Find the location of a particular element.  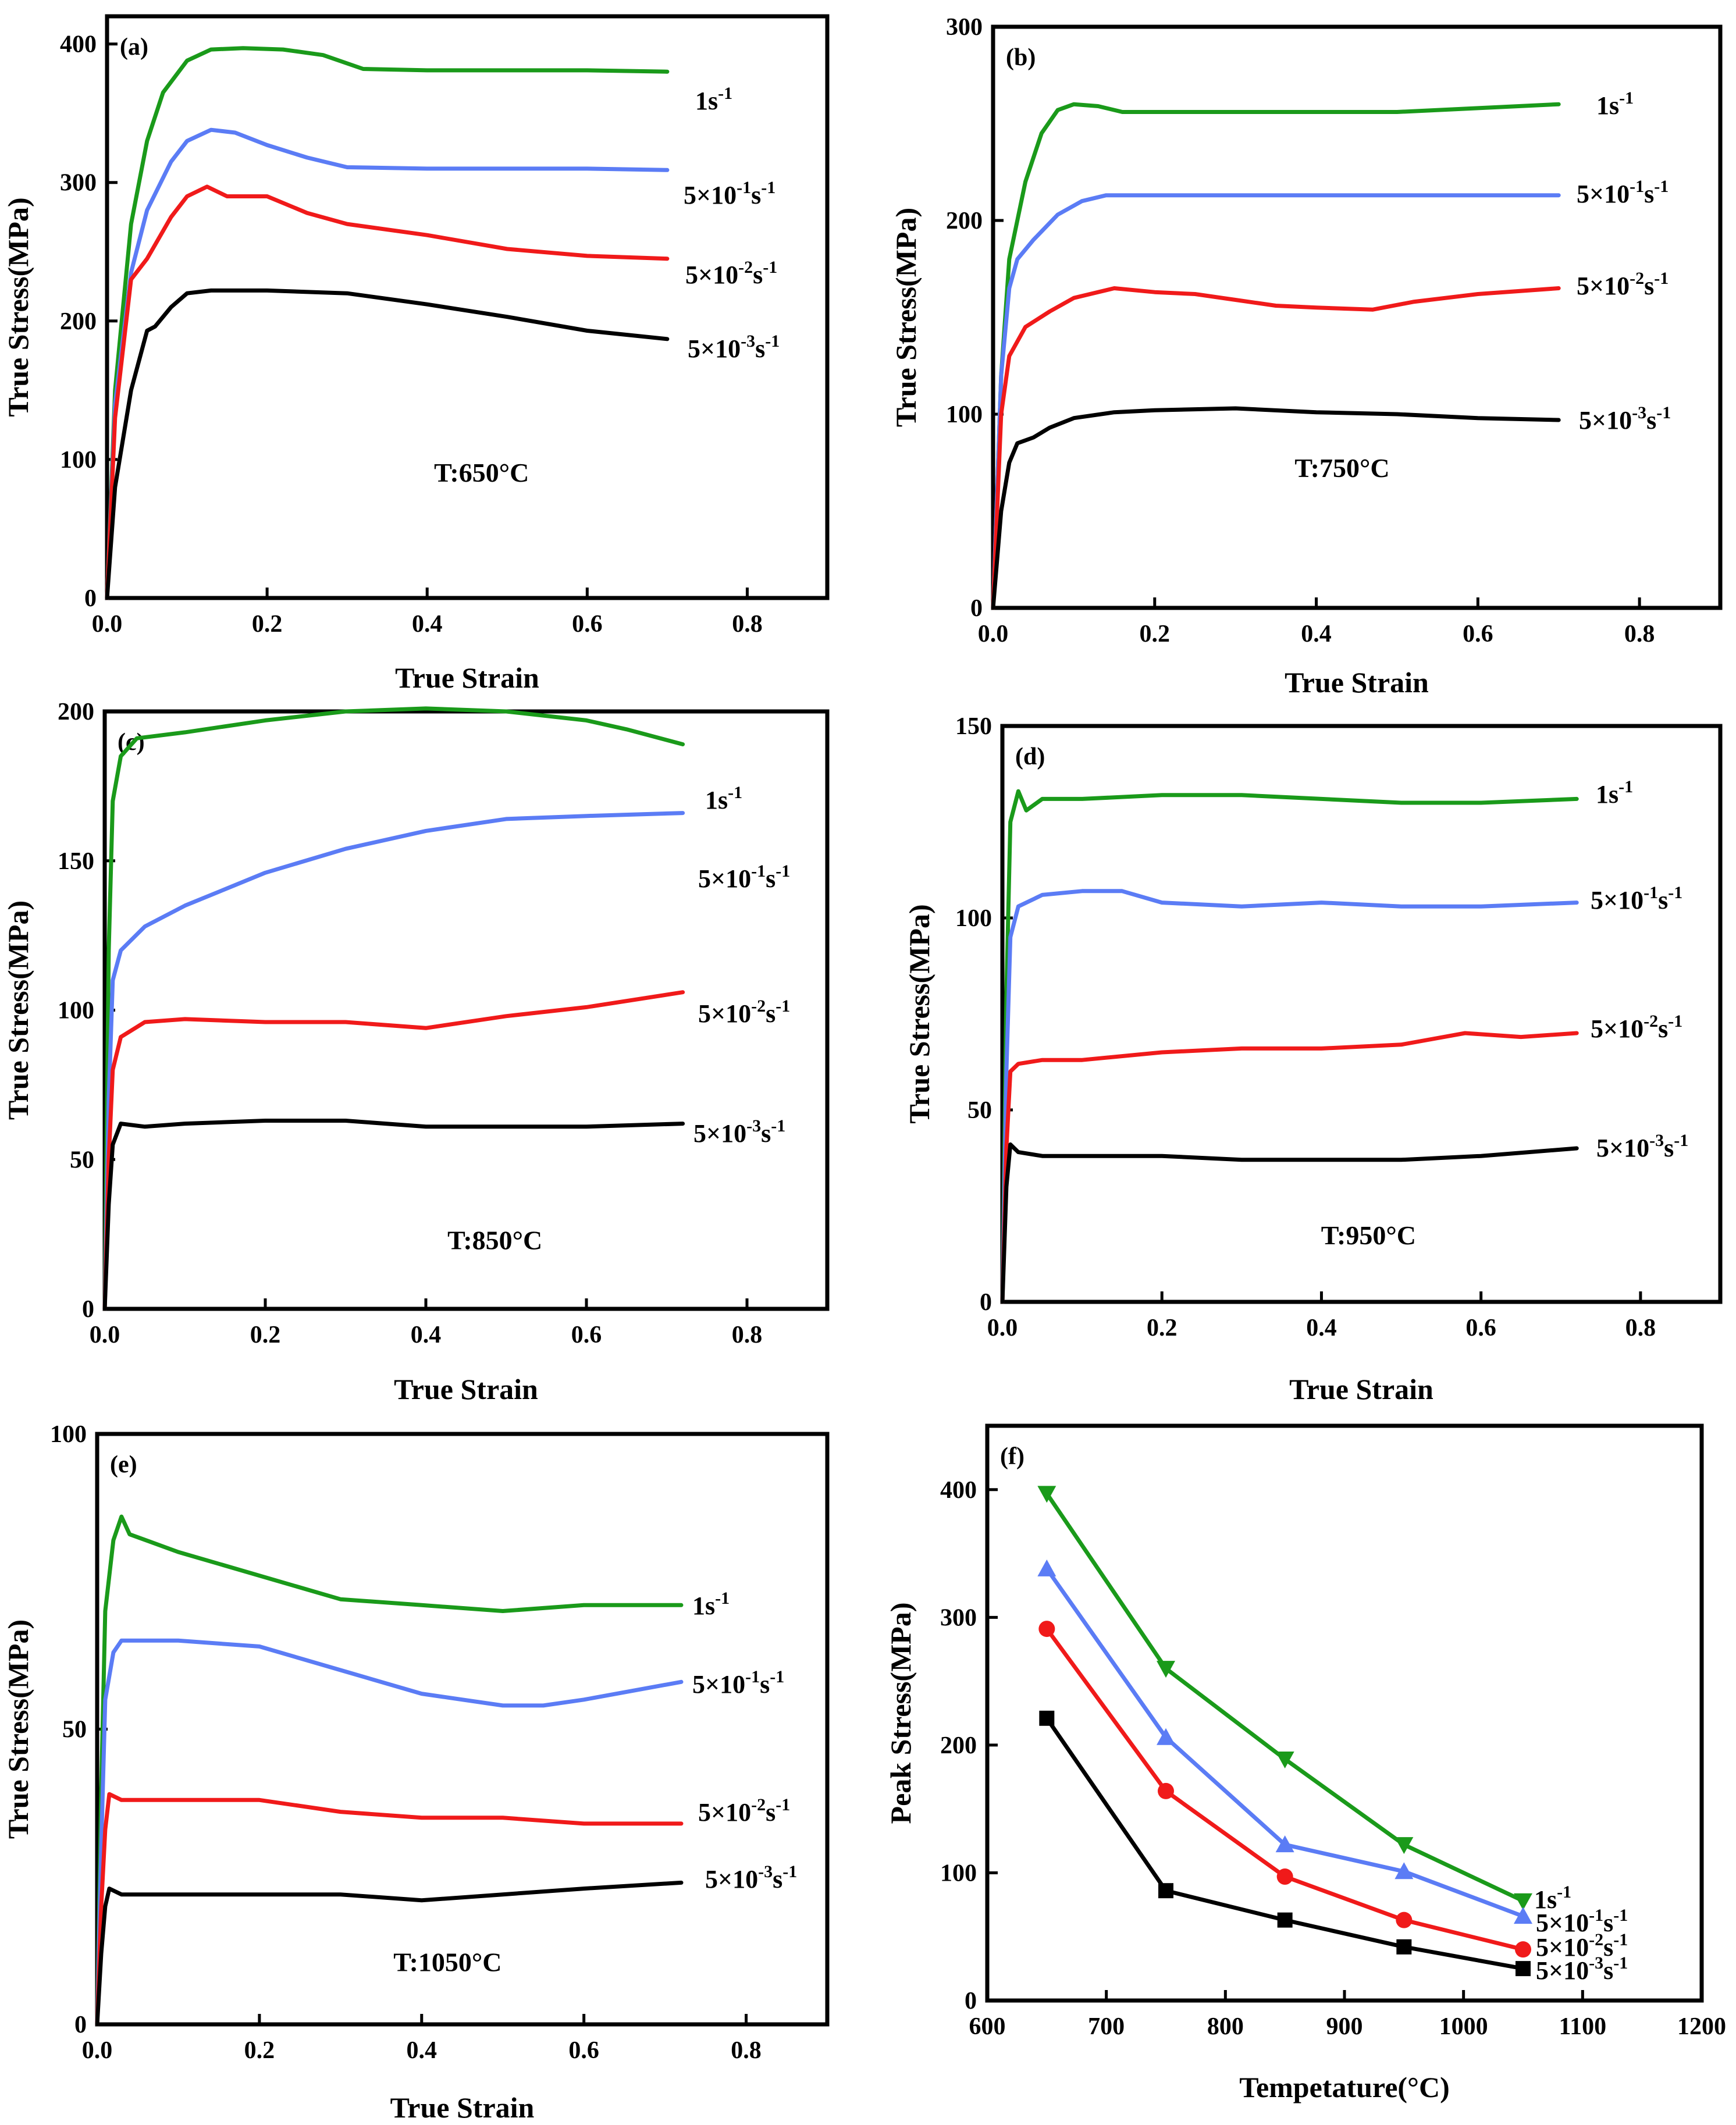

x-axis-label: Tempetature(°C) is located at coordinates (1345, 2087).